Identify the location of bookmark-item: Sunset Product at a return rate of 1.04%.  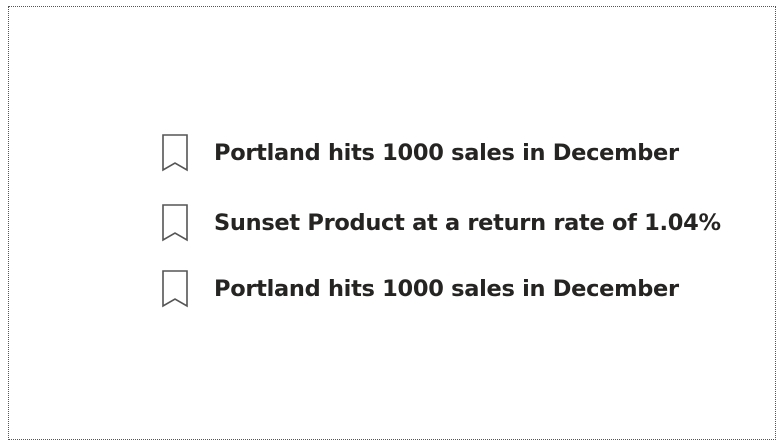
(441, 223).